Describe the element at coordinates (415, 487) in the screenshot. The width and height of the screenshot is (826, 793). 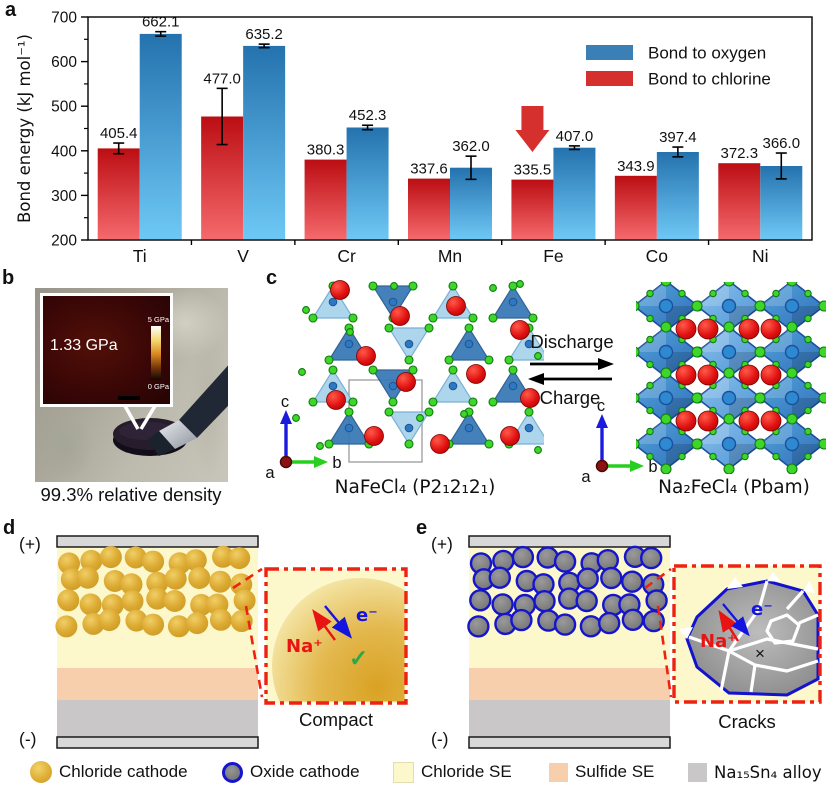
I see `nafecl4-label: NaFeCl₄ (P2₁2₁2₁)` at that location.